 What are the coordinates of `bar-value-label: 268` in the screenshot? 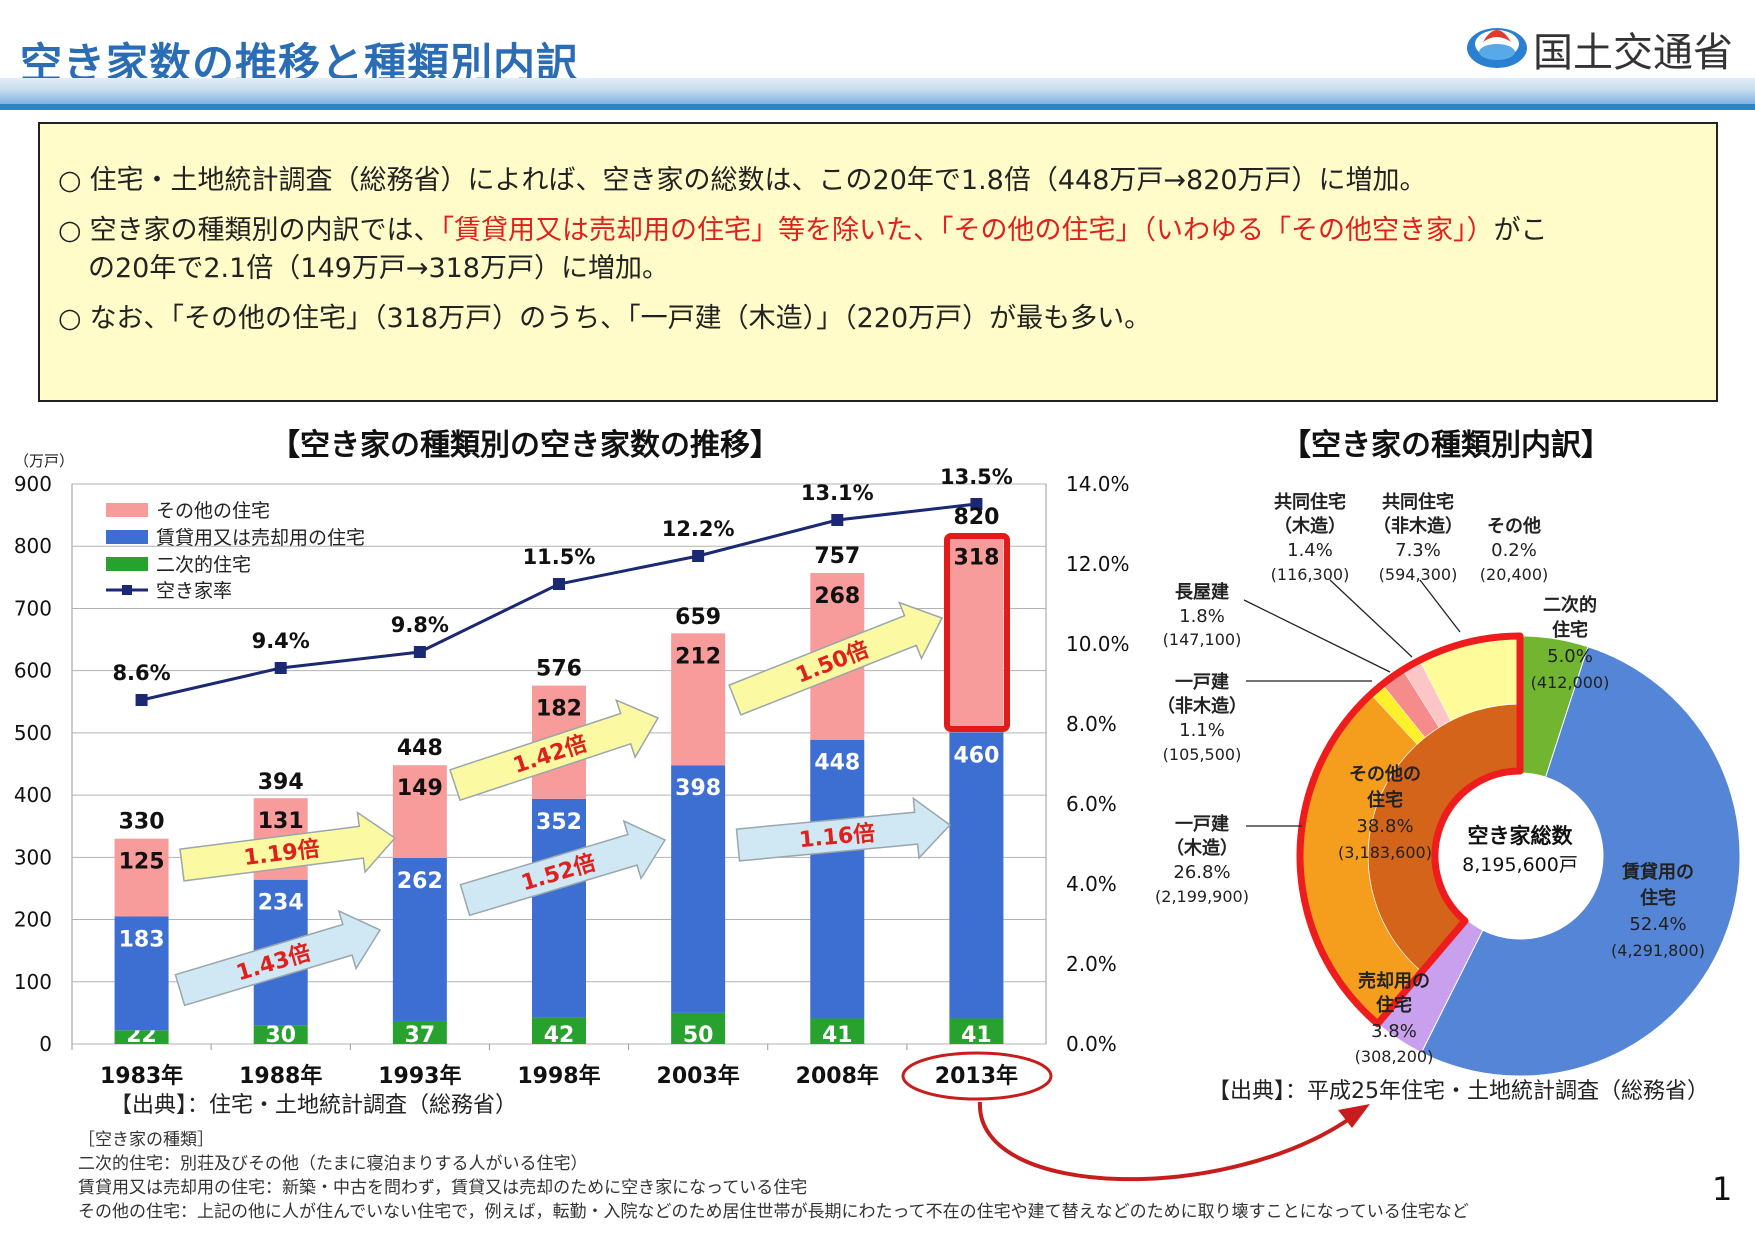 It's located at (837, 596).